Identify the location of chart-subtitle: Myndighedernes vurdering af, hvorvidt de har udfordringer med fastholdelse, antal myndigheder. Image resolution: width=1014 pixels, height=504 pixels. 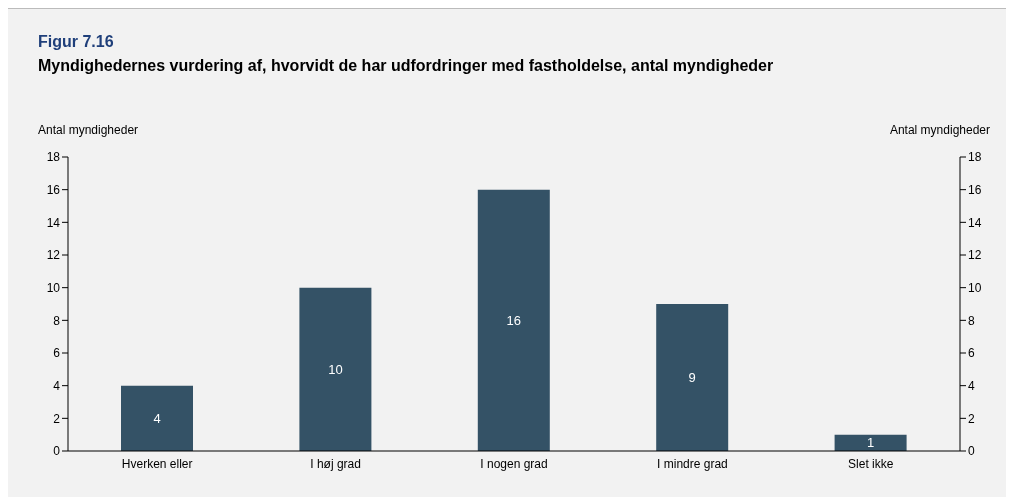
(406, 66).